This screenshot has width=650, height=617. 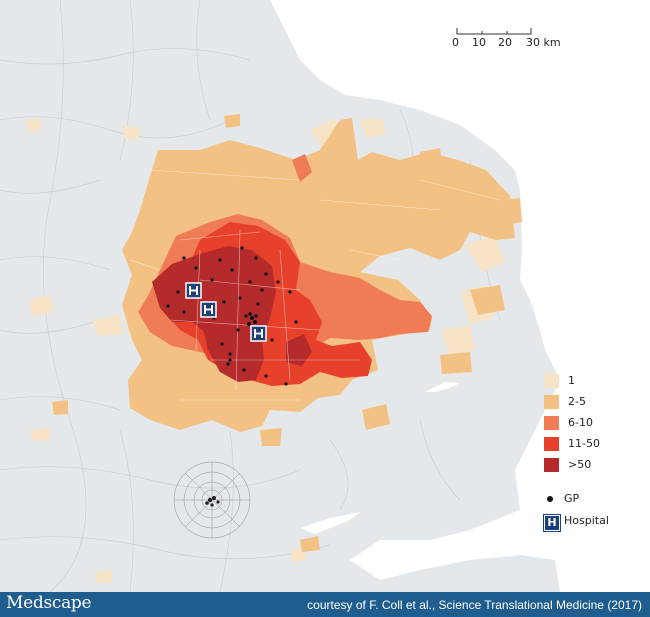 I want to click on london-gp-cluster, so click(x=212, y=501).